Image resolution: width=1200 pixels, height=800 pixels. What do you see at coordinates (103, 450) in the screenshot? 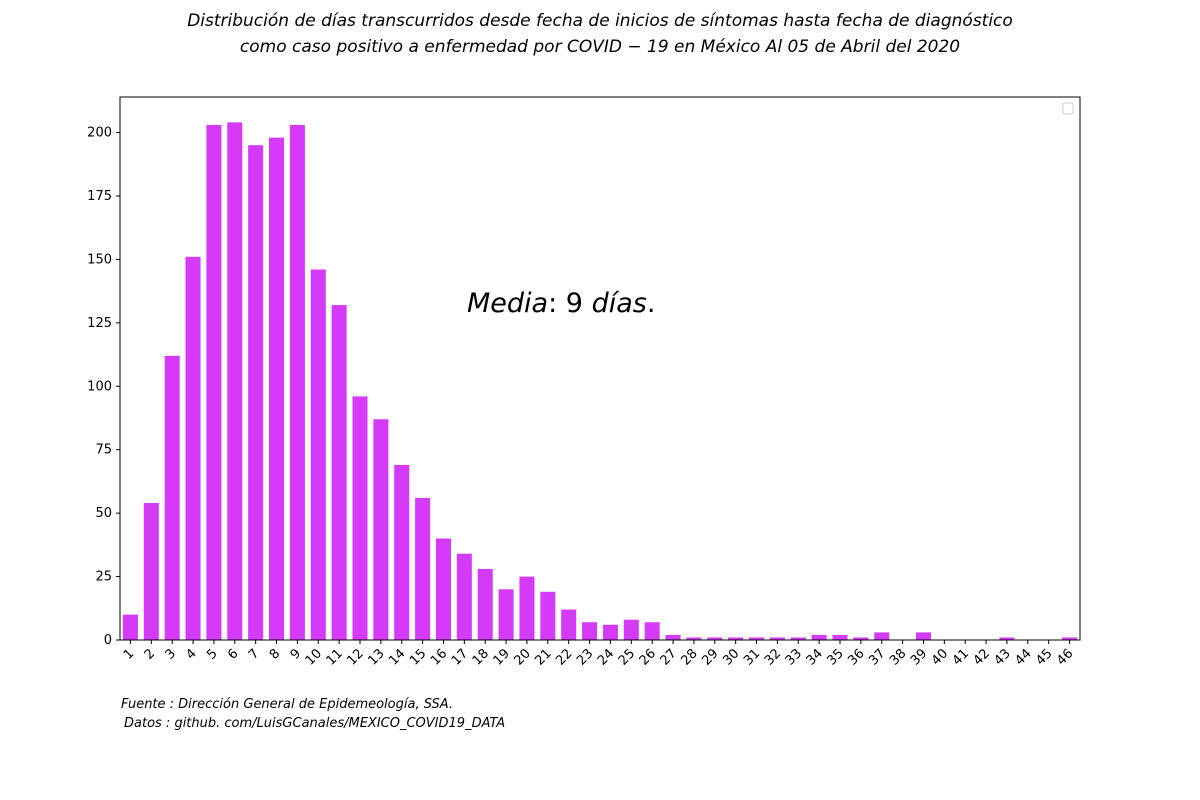
I see `y-tick-label: 75` at bounding box center [103, 450].